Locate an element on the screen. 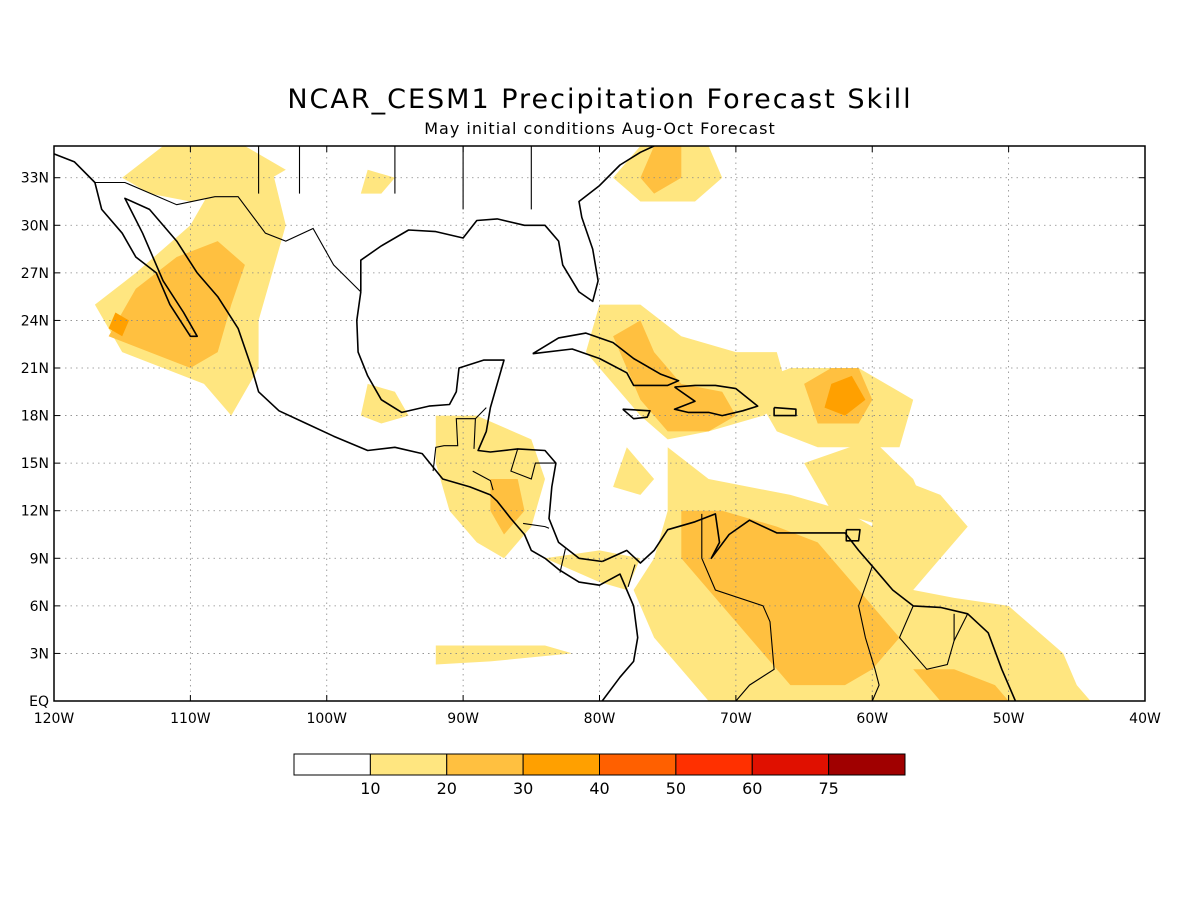  colorbar-label: 40 is located at coordinates (599, 788).